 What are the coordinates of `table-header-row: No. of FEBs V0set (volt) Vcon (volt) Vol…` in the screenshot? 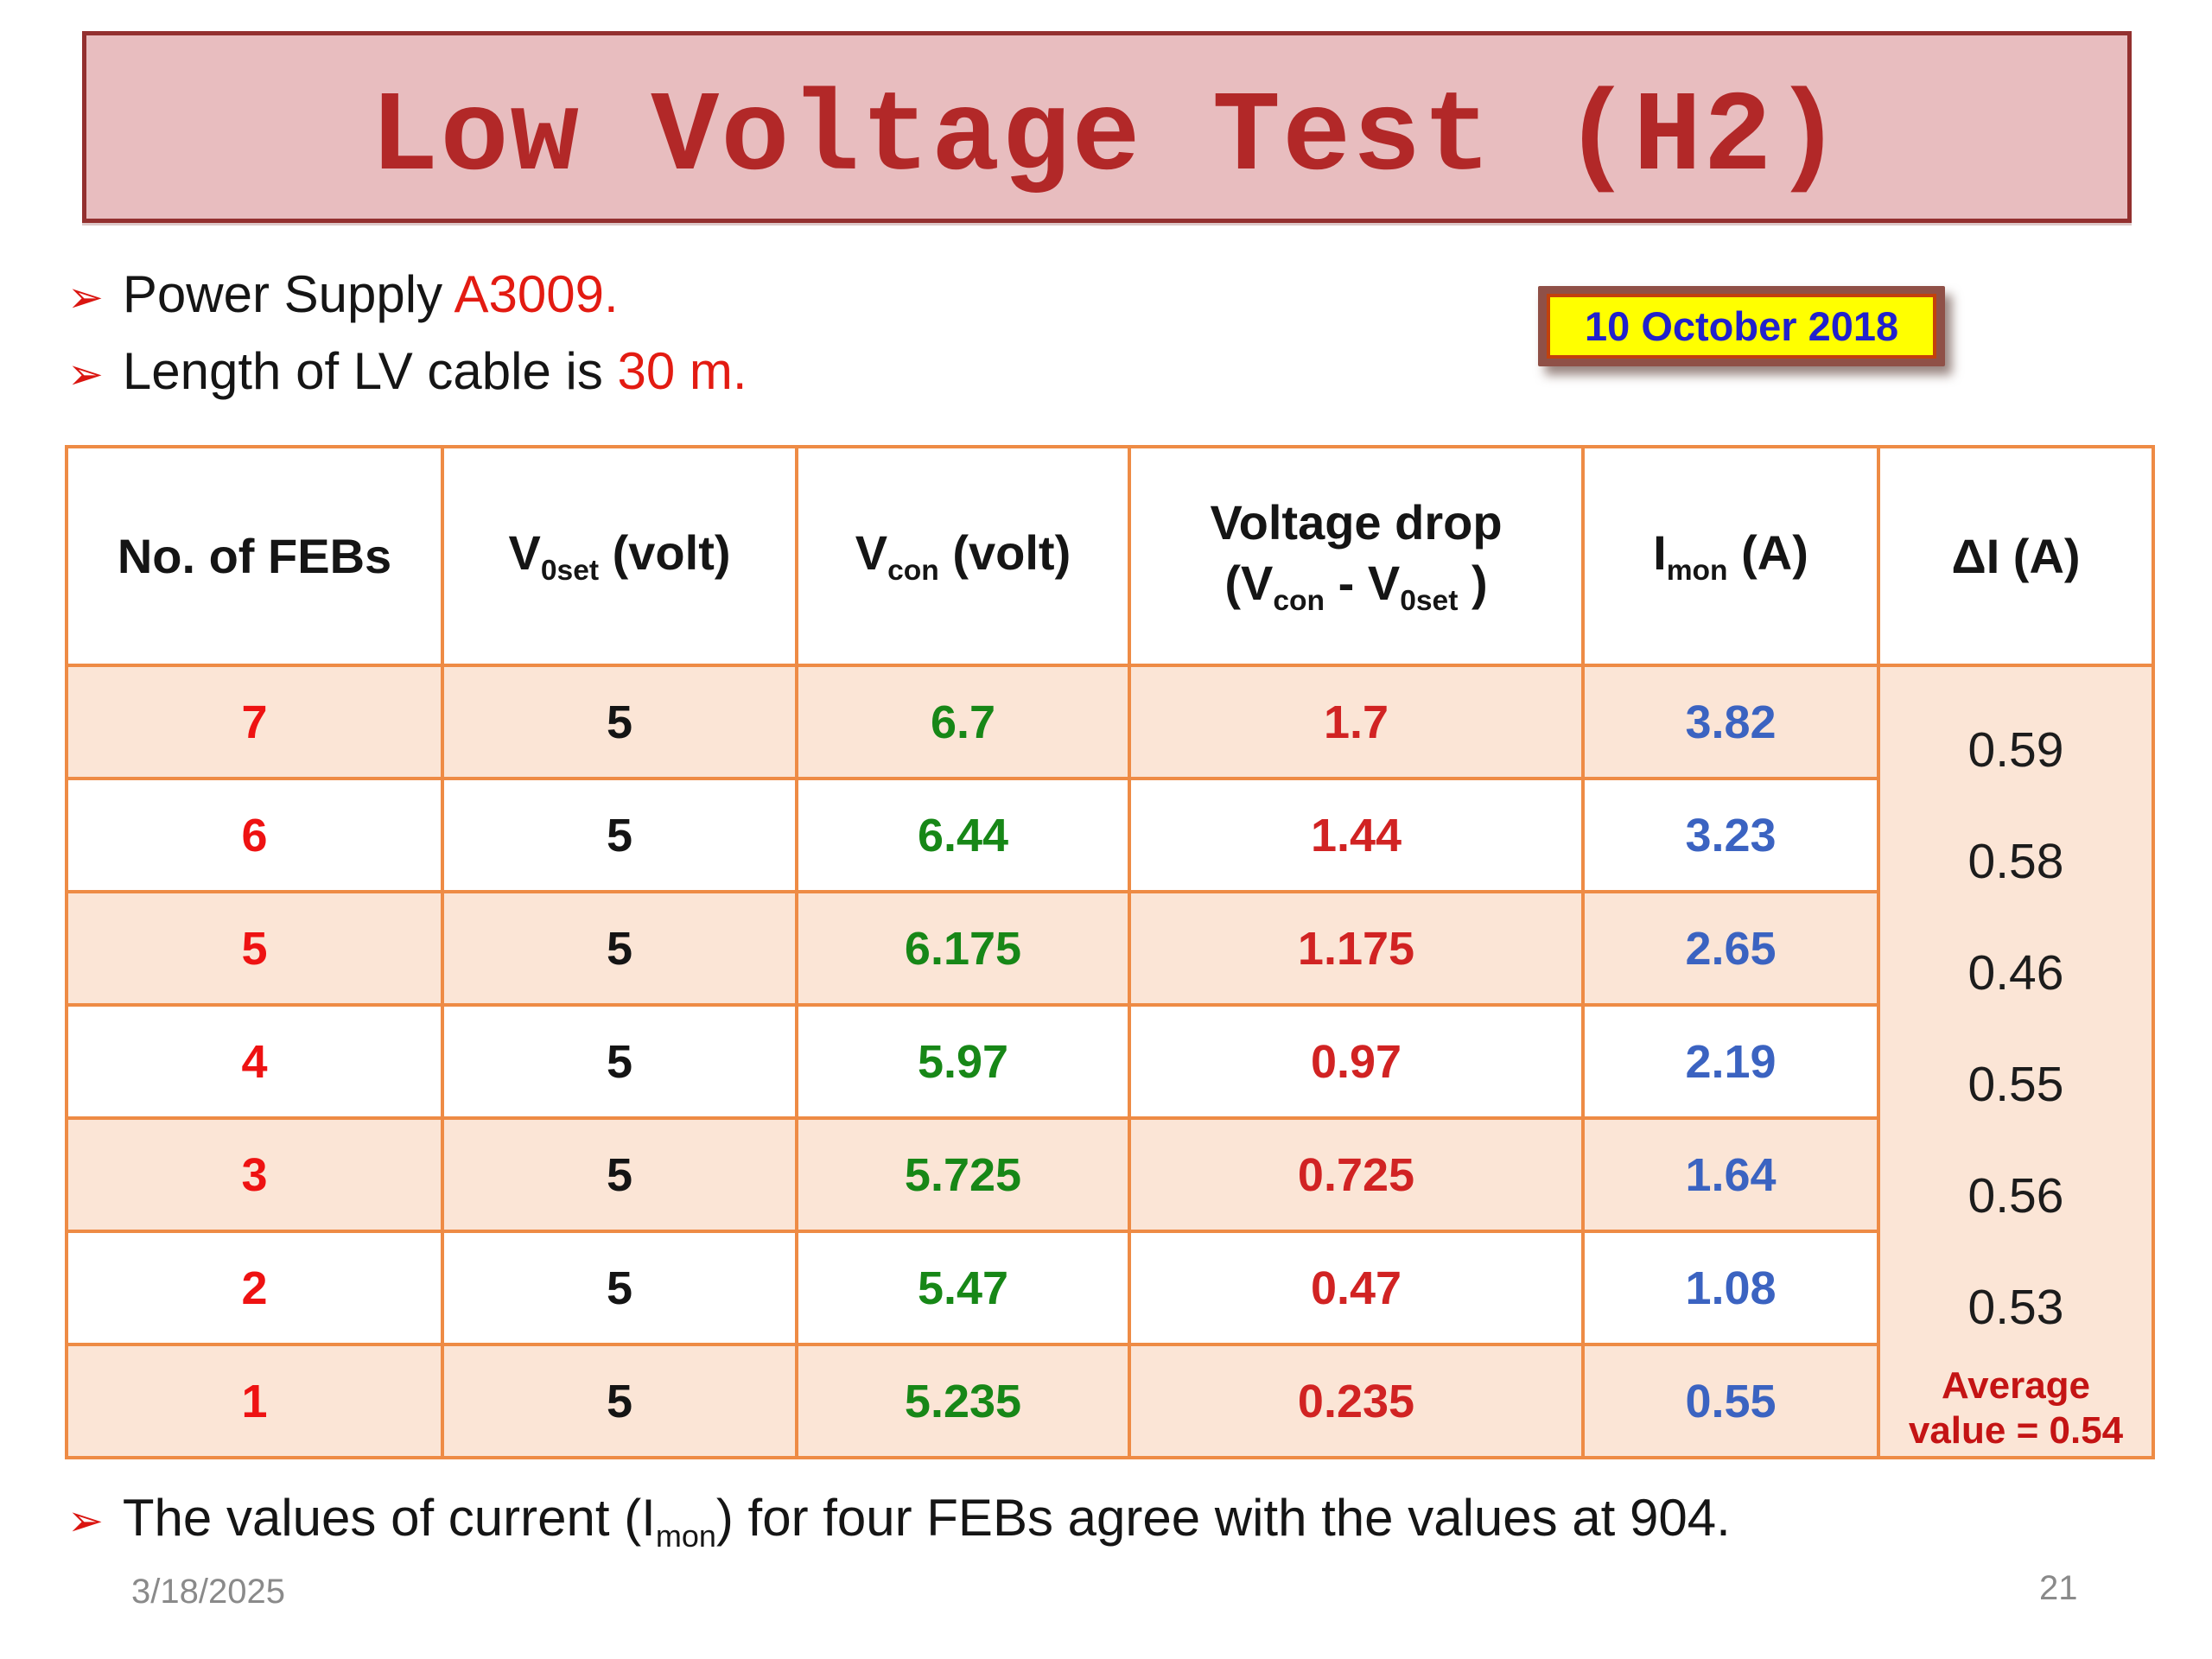 It's located at (1110, 556).